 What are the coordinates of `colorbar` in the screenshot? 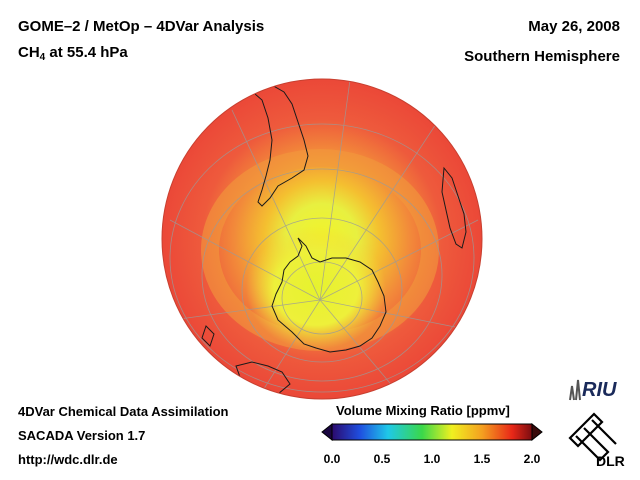 It's located at (432, 432).